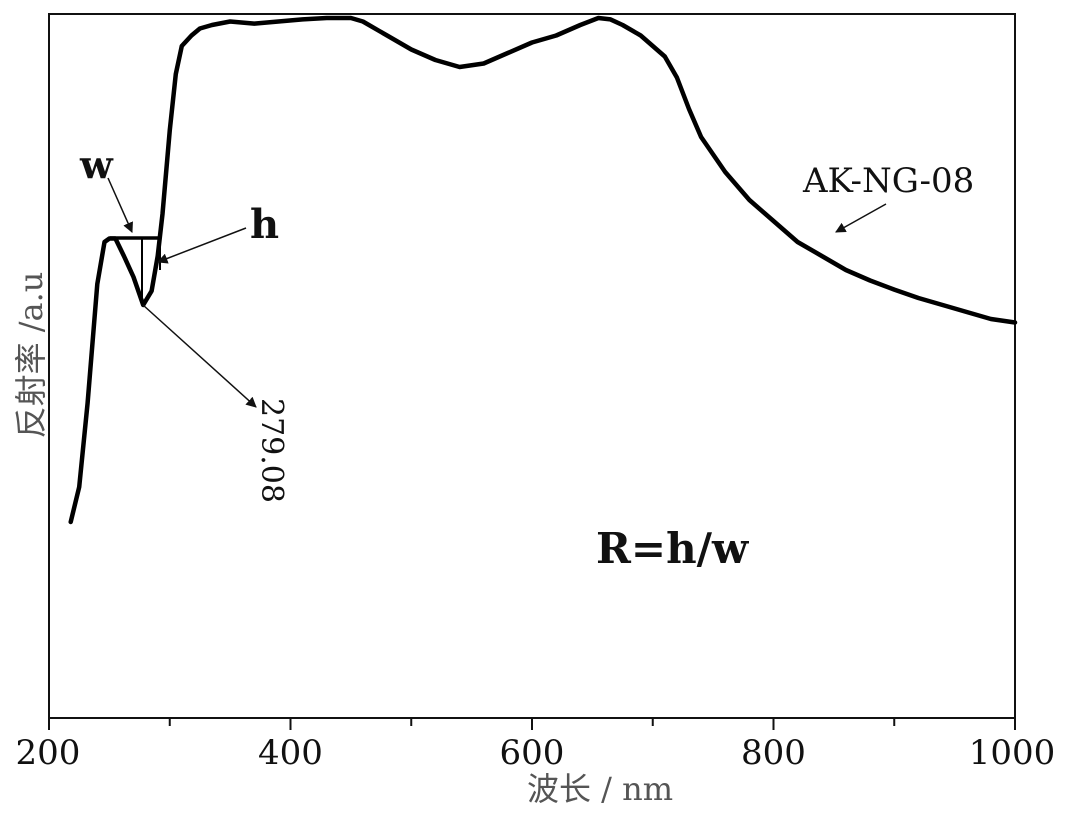 The height and width of the screenshot is (817, 1070). Describe the element at coordinates (861, 218) in the screenshot. I see `series-label-arrow` at that location.